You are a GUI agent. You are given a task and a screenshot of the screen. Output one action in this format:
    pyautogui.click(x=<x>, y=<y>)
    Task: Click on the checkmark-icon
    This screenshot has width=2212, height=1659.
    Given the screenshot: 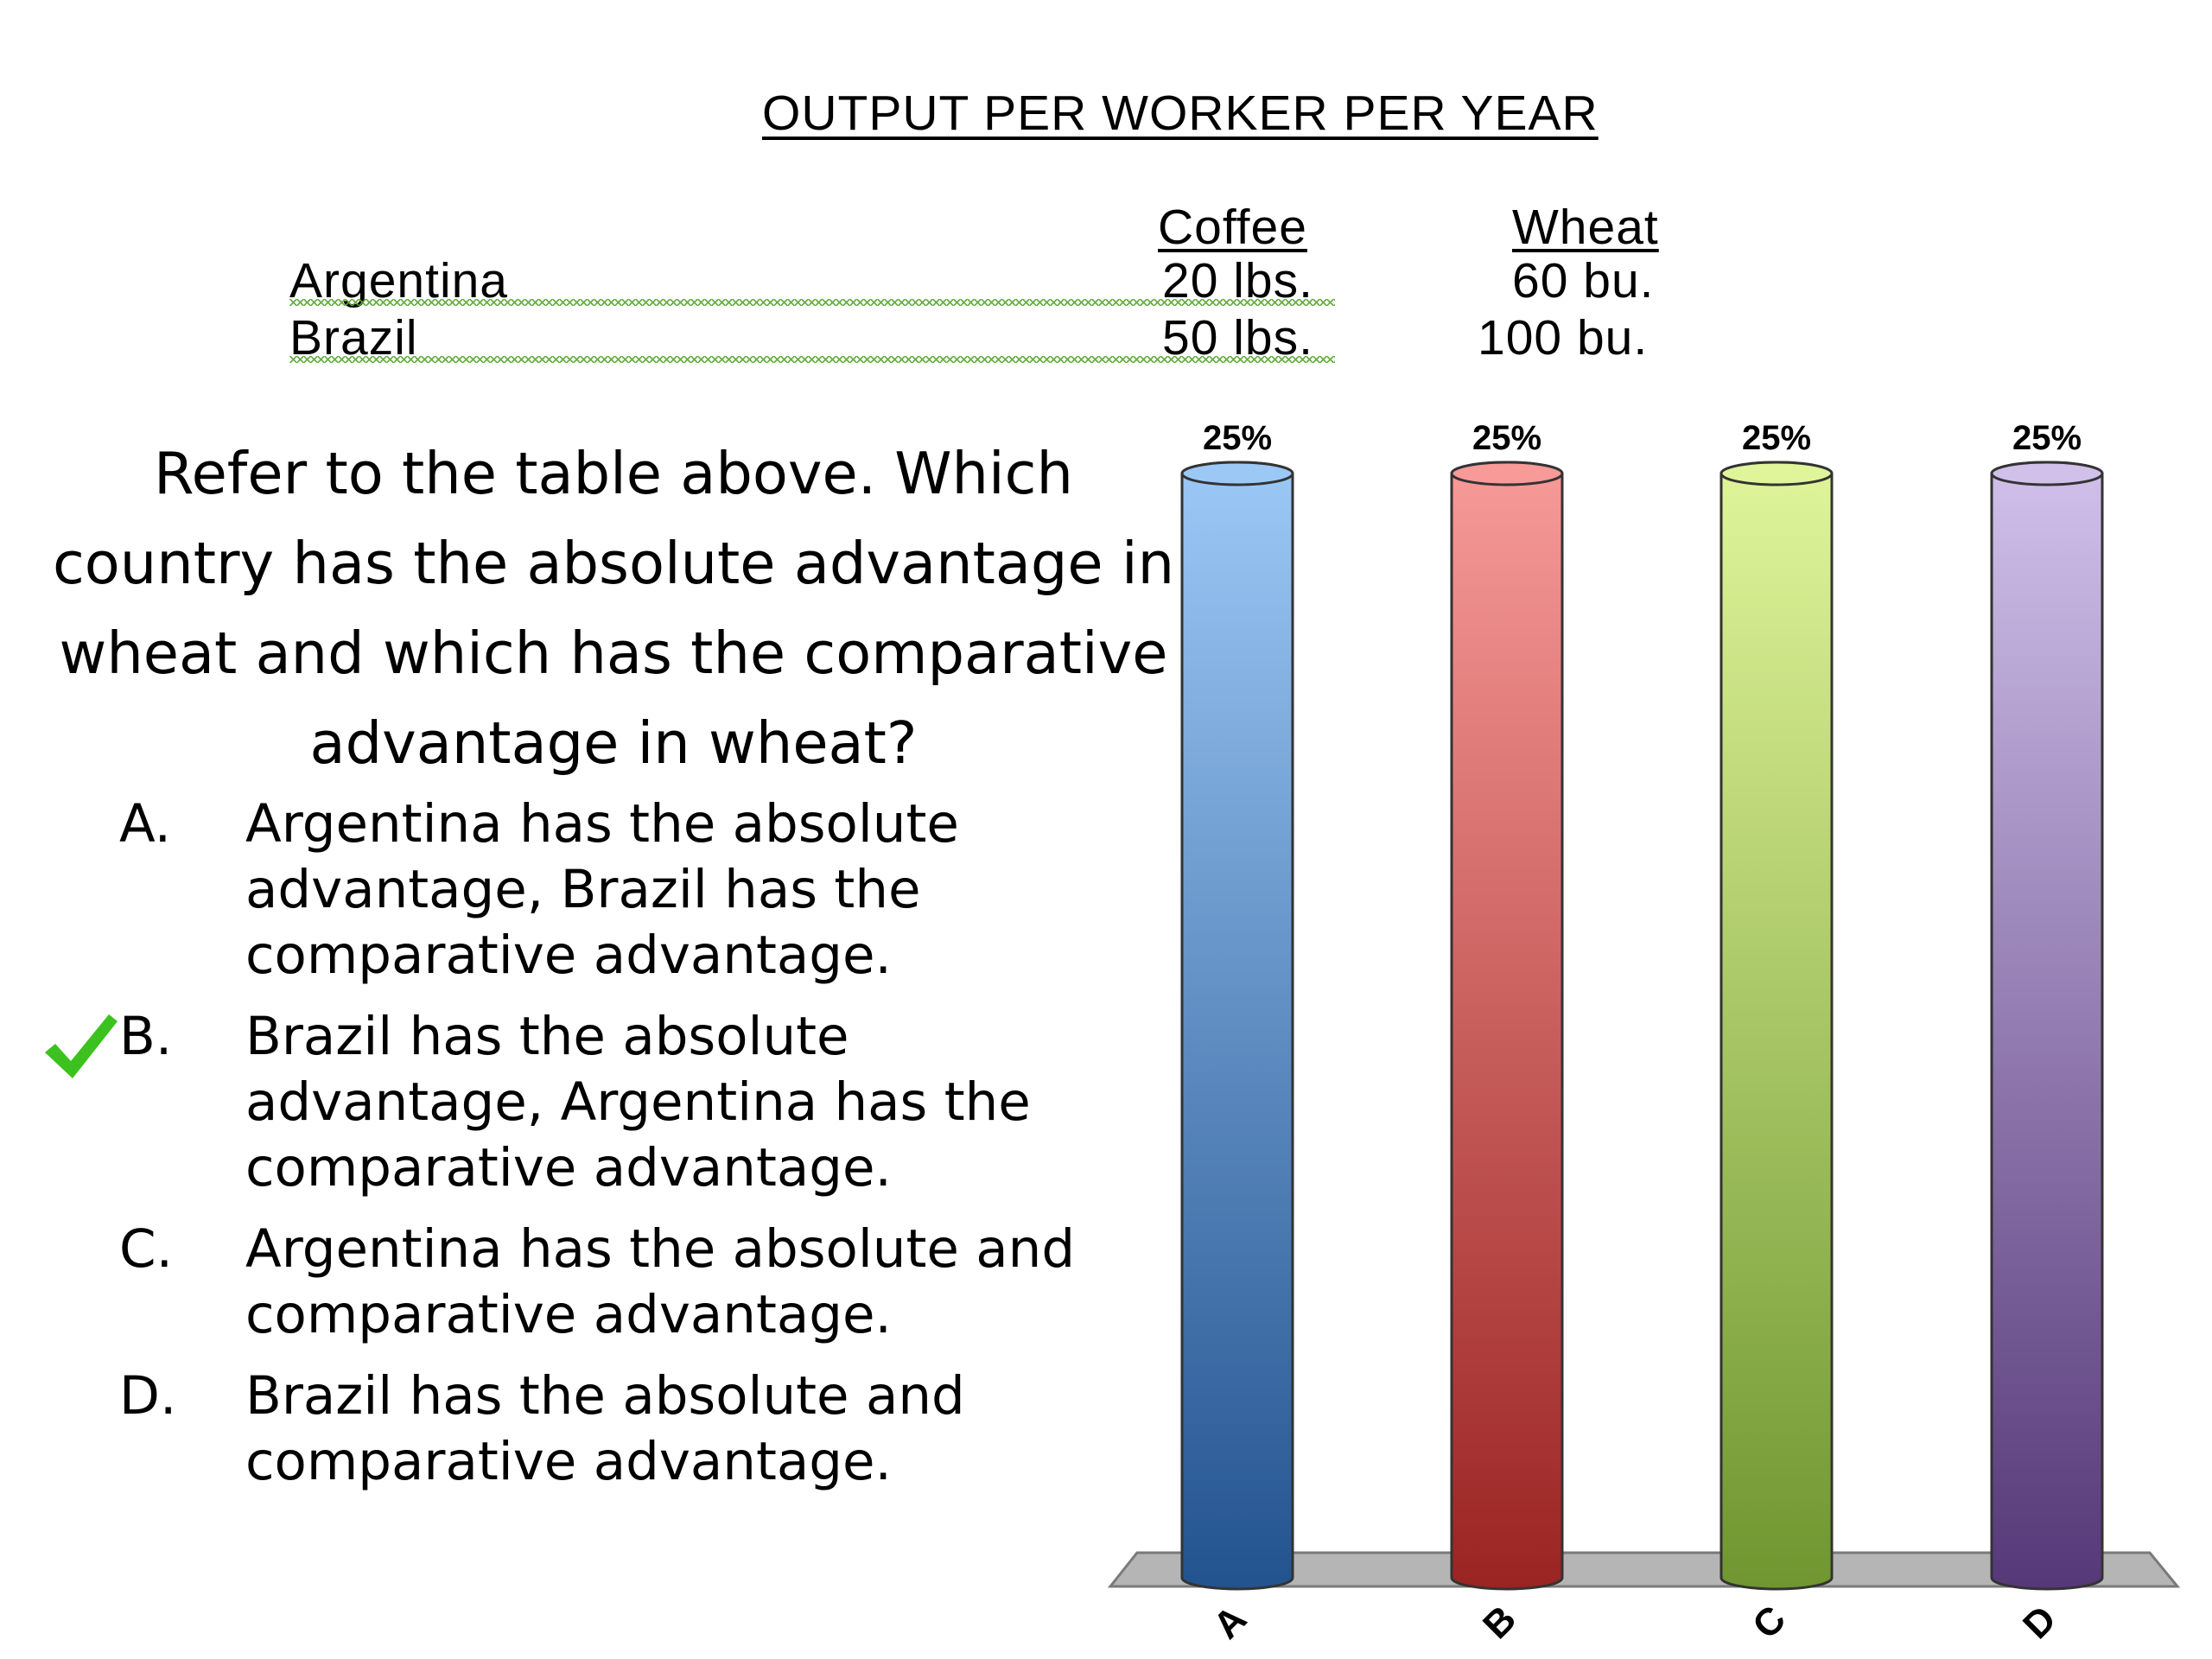 What is the action you would take?
    pyautogui.click(x=81, y=1046)
    